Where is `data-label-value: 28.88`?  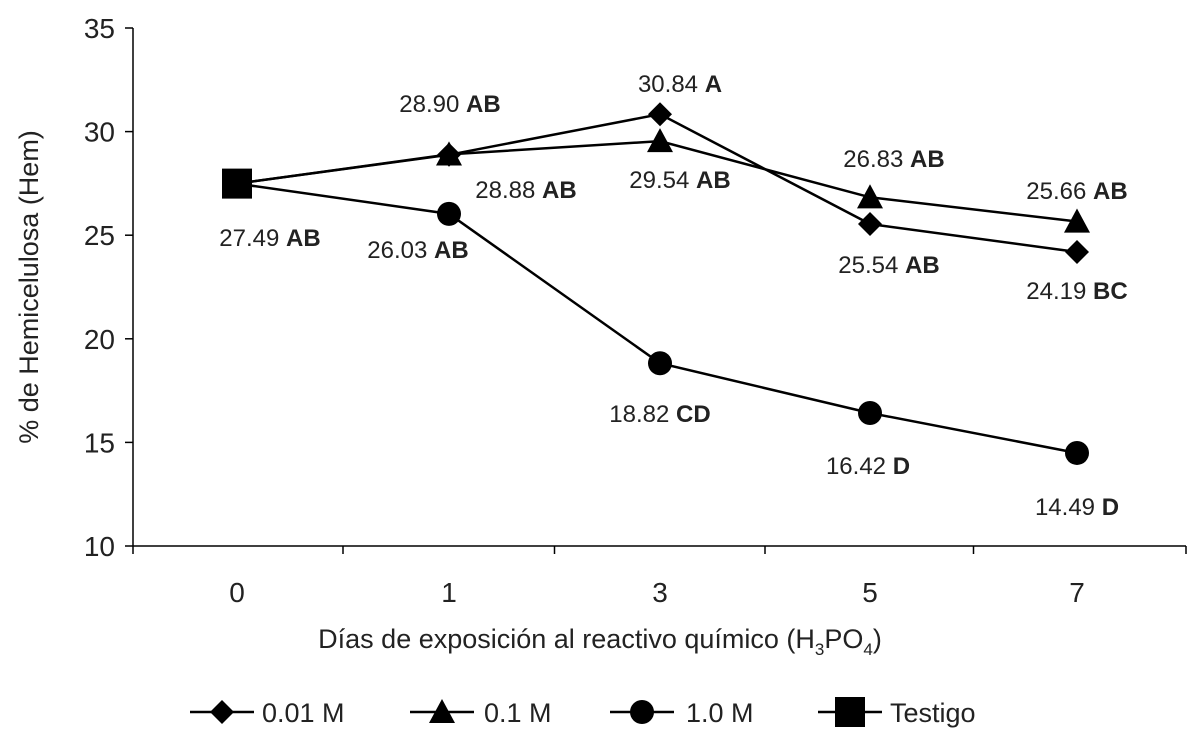
data-label-value: 28.88 is located at coordinates (508, 190).